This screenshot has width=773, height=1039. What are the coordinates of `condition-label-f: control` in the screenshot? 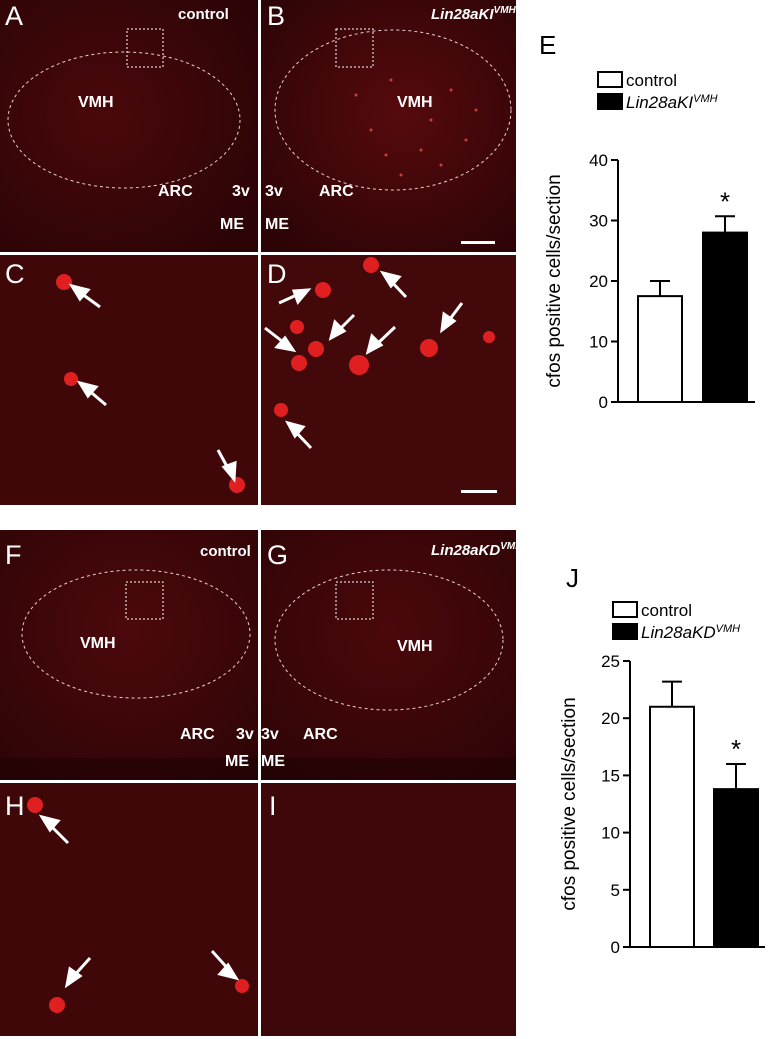 It's located at (225, 551).